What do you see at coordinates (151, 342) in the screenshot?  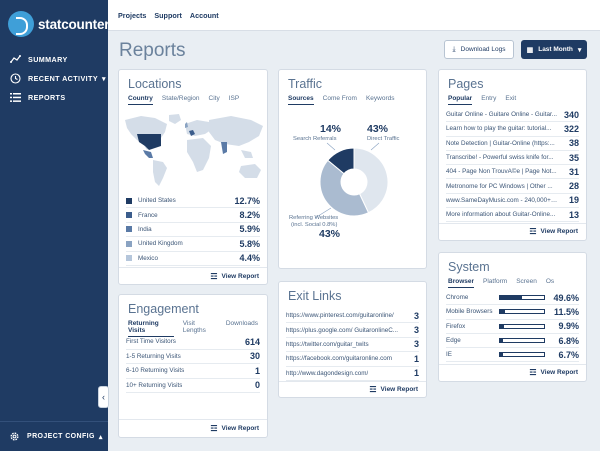 I see `engagement-label: First Time Visitors` at bounding box center [151, 342].